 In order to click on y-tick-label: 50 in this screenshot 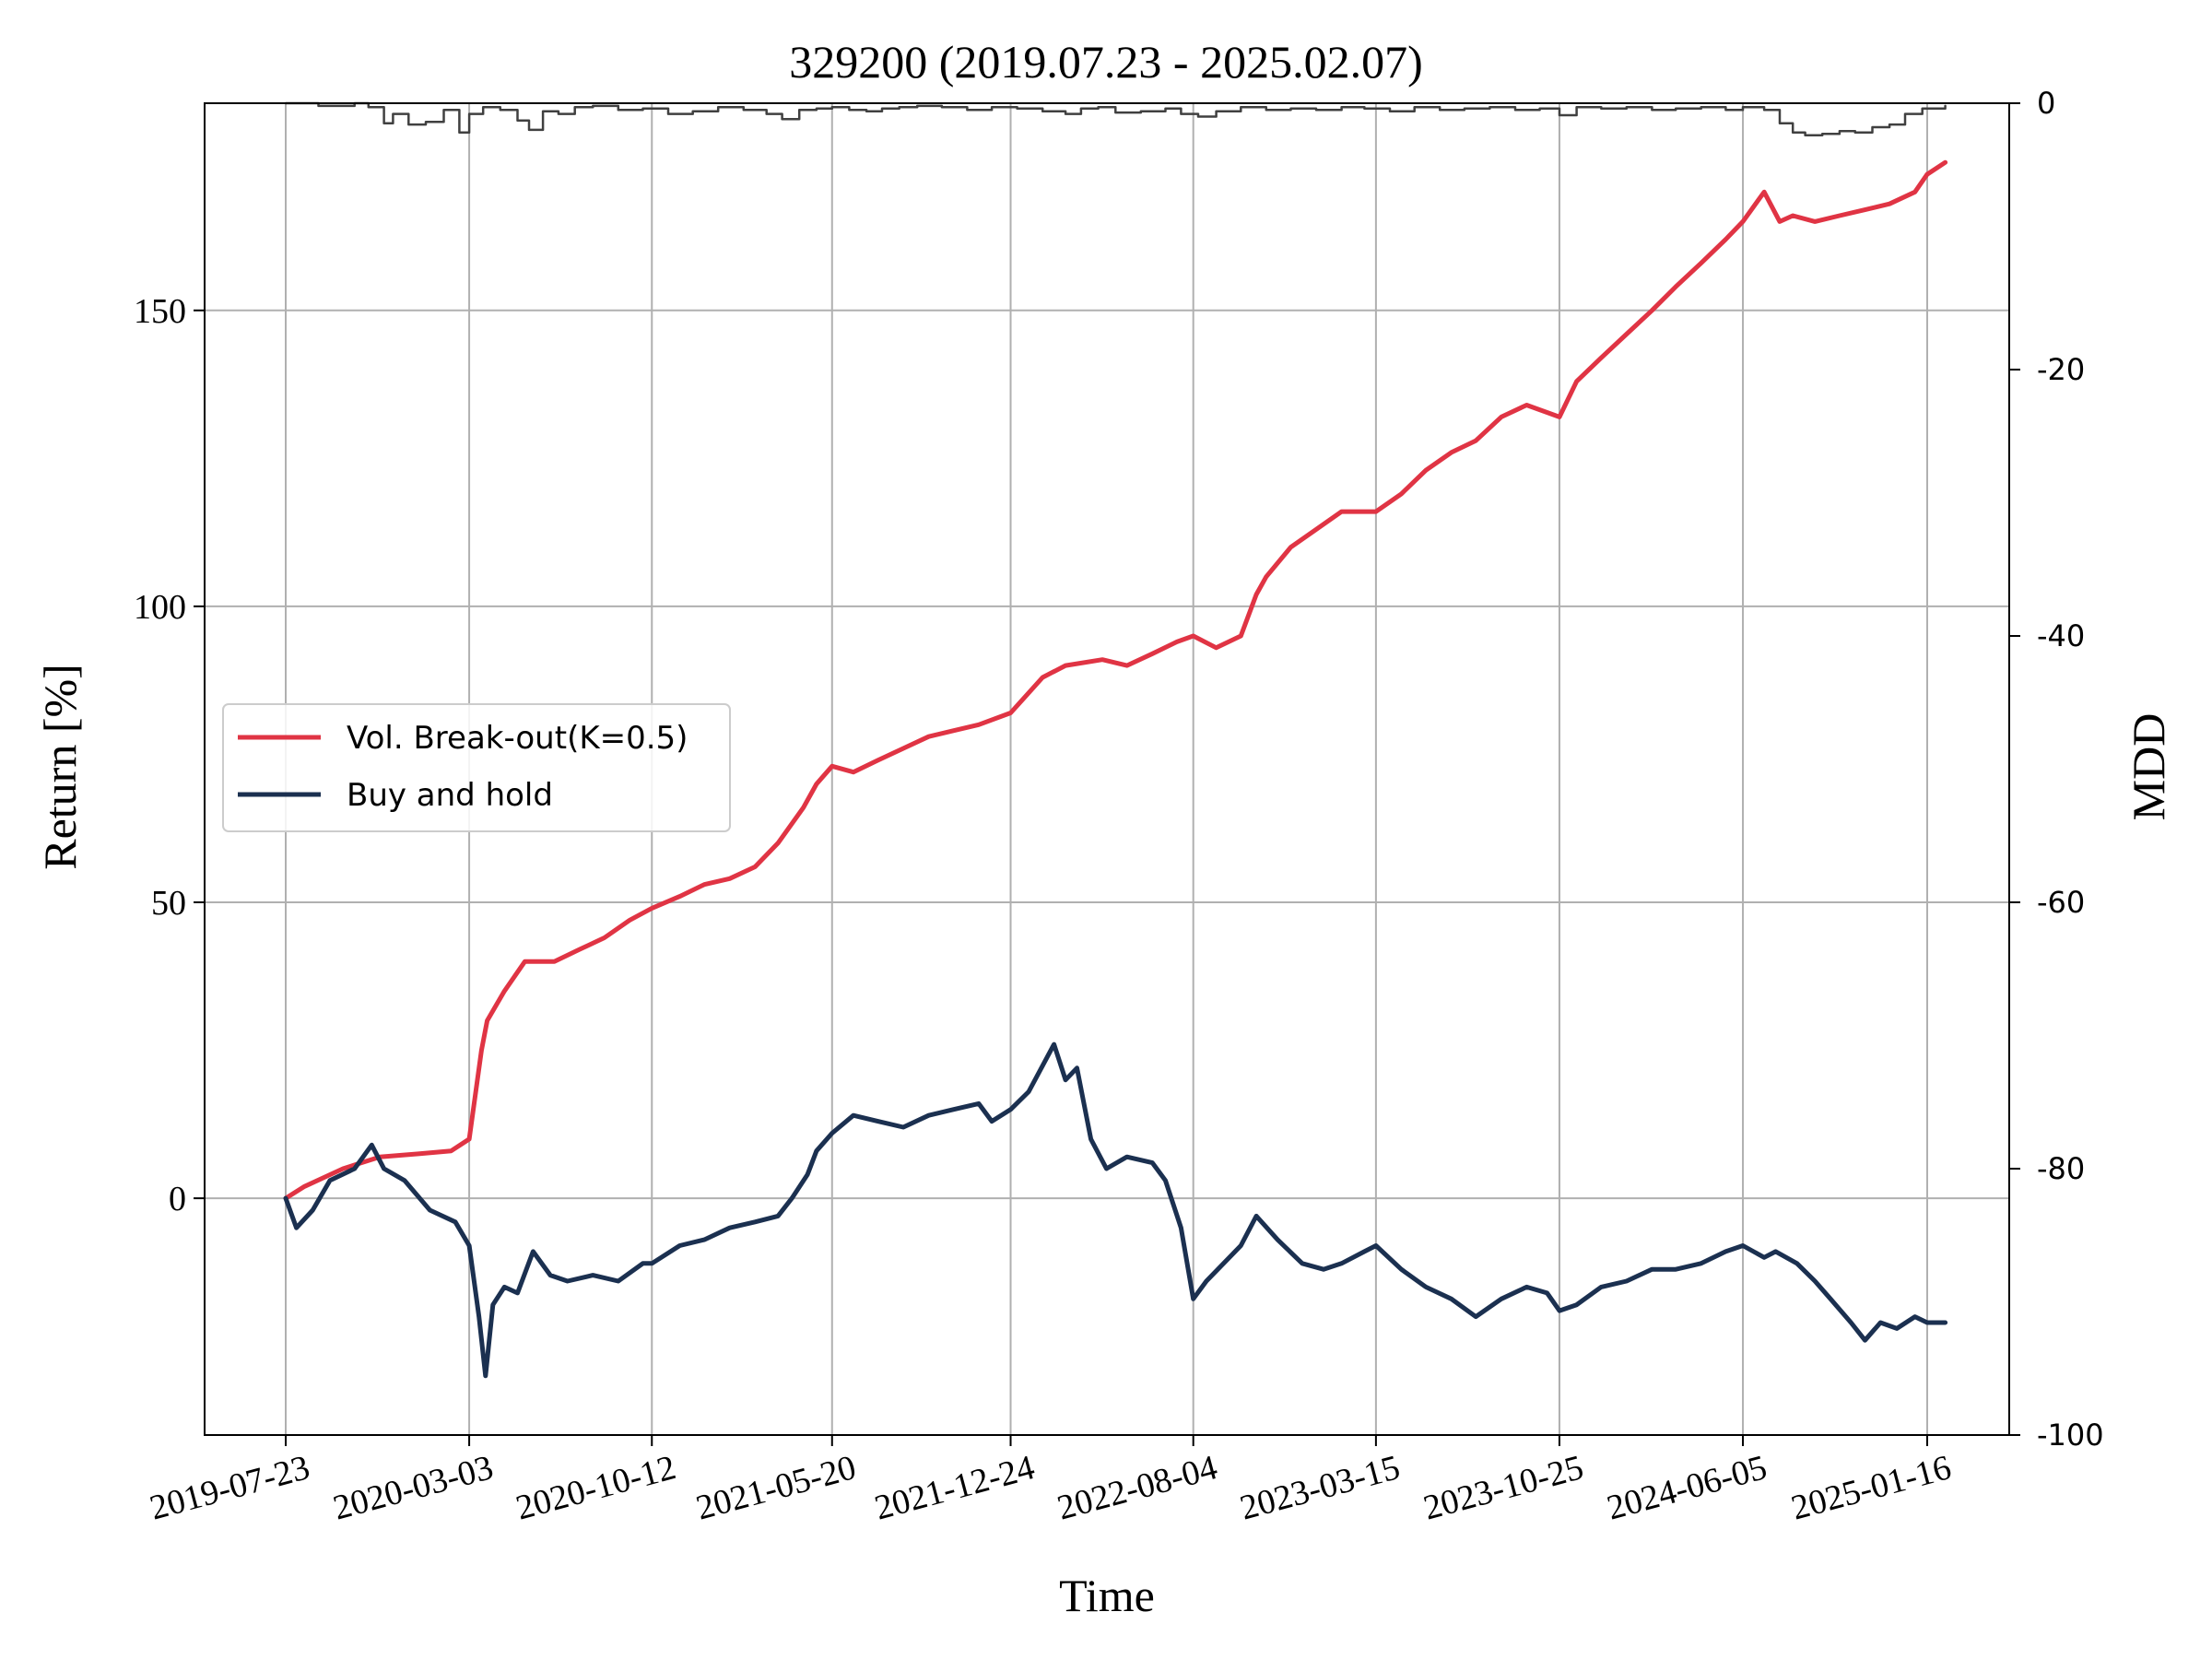, I will do `click(168, 903)`.